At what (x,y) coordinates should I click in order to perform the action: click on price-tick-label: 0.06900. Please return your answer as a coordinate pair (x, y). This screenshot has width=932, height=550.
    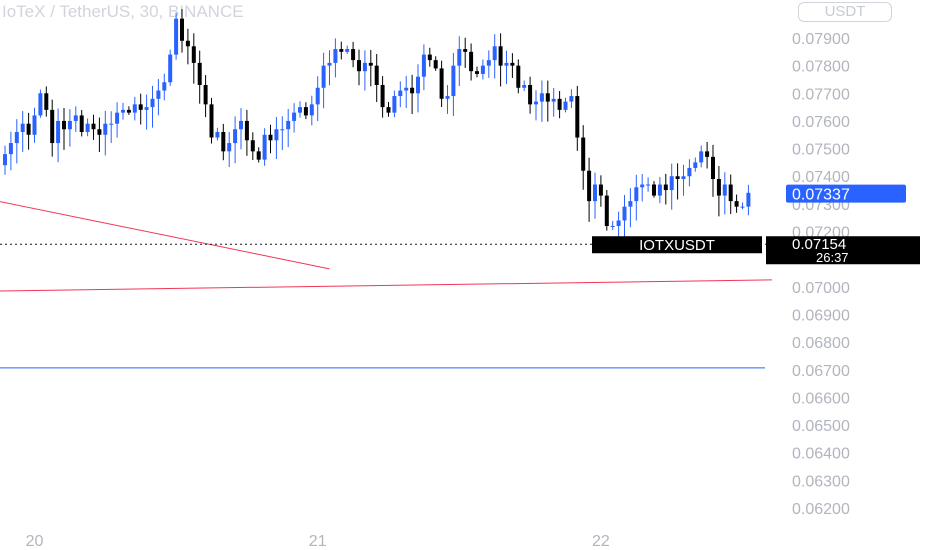
    Looking at the image, I should click on (821, 315).